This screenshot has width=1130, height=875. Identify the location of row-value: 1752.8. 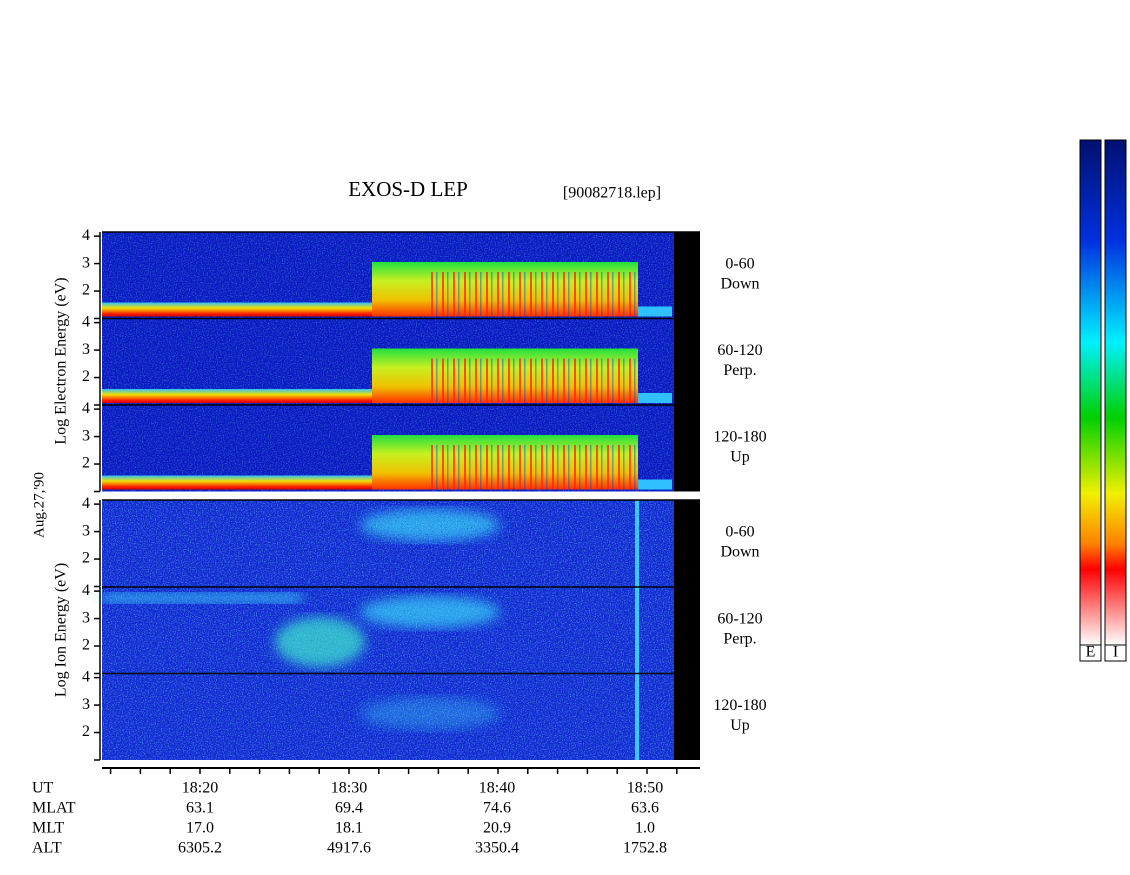
(645, 848).